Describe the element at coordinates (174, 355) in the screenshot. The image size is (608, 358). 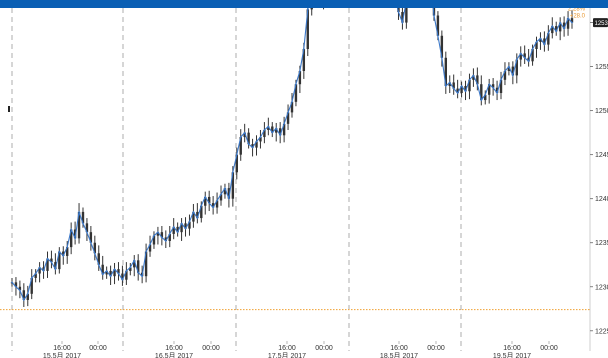
I see `x-tick-date: 16.5月 2017` at that location.